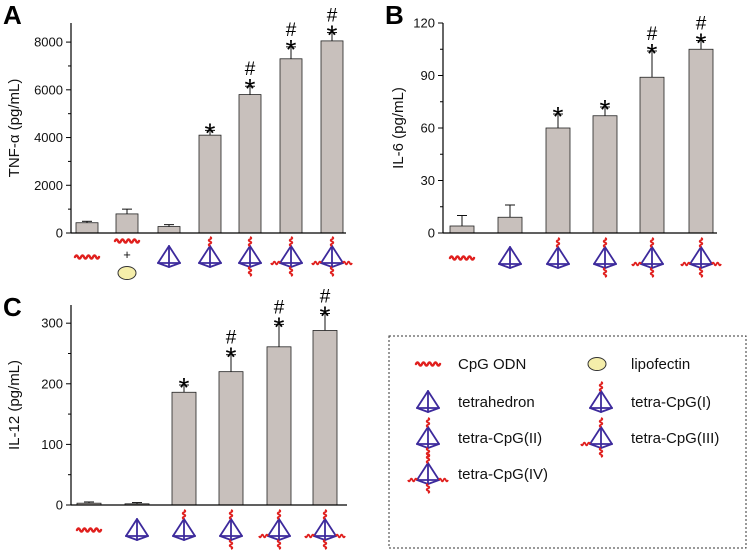  Describe the element at coordinates (52, 383) in the screenshot. I see `y-tick-label: 200` at that location.